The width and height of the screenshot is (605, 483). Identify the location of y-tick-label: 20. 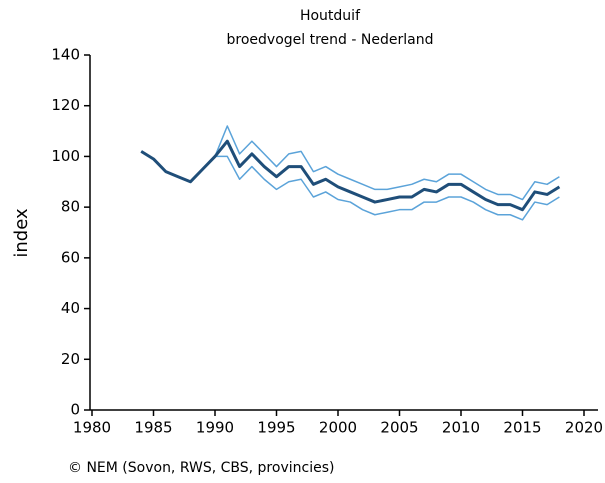
(70, 359).